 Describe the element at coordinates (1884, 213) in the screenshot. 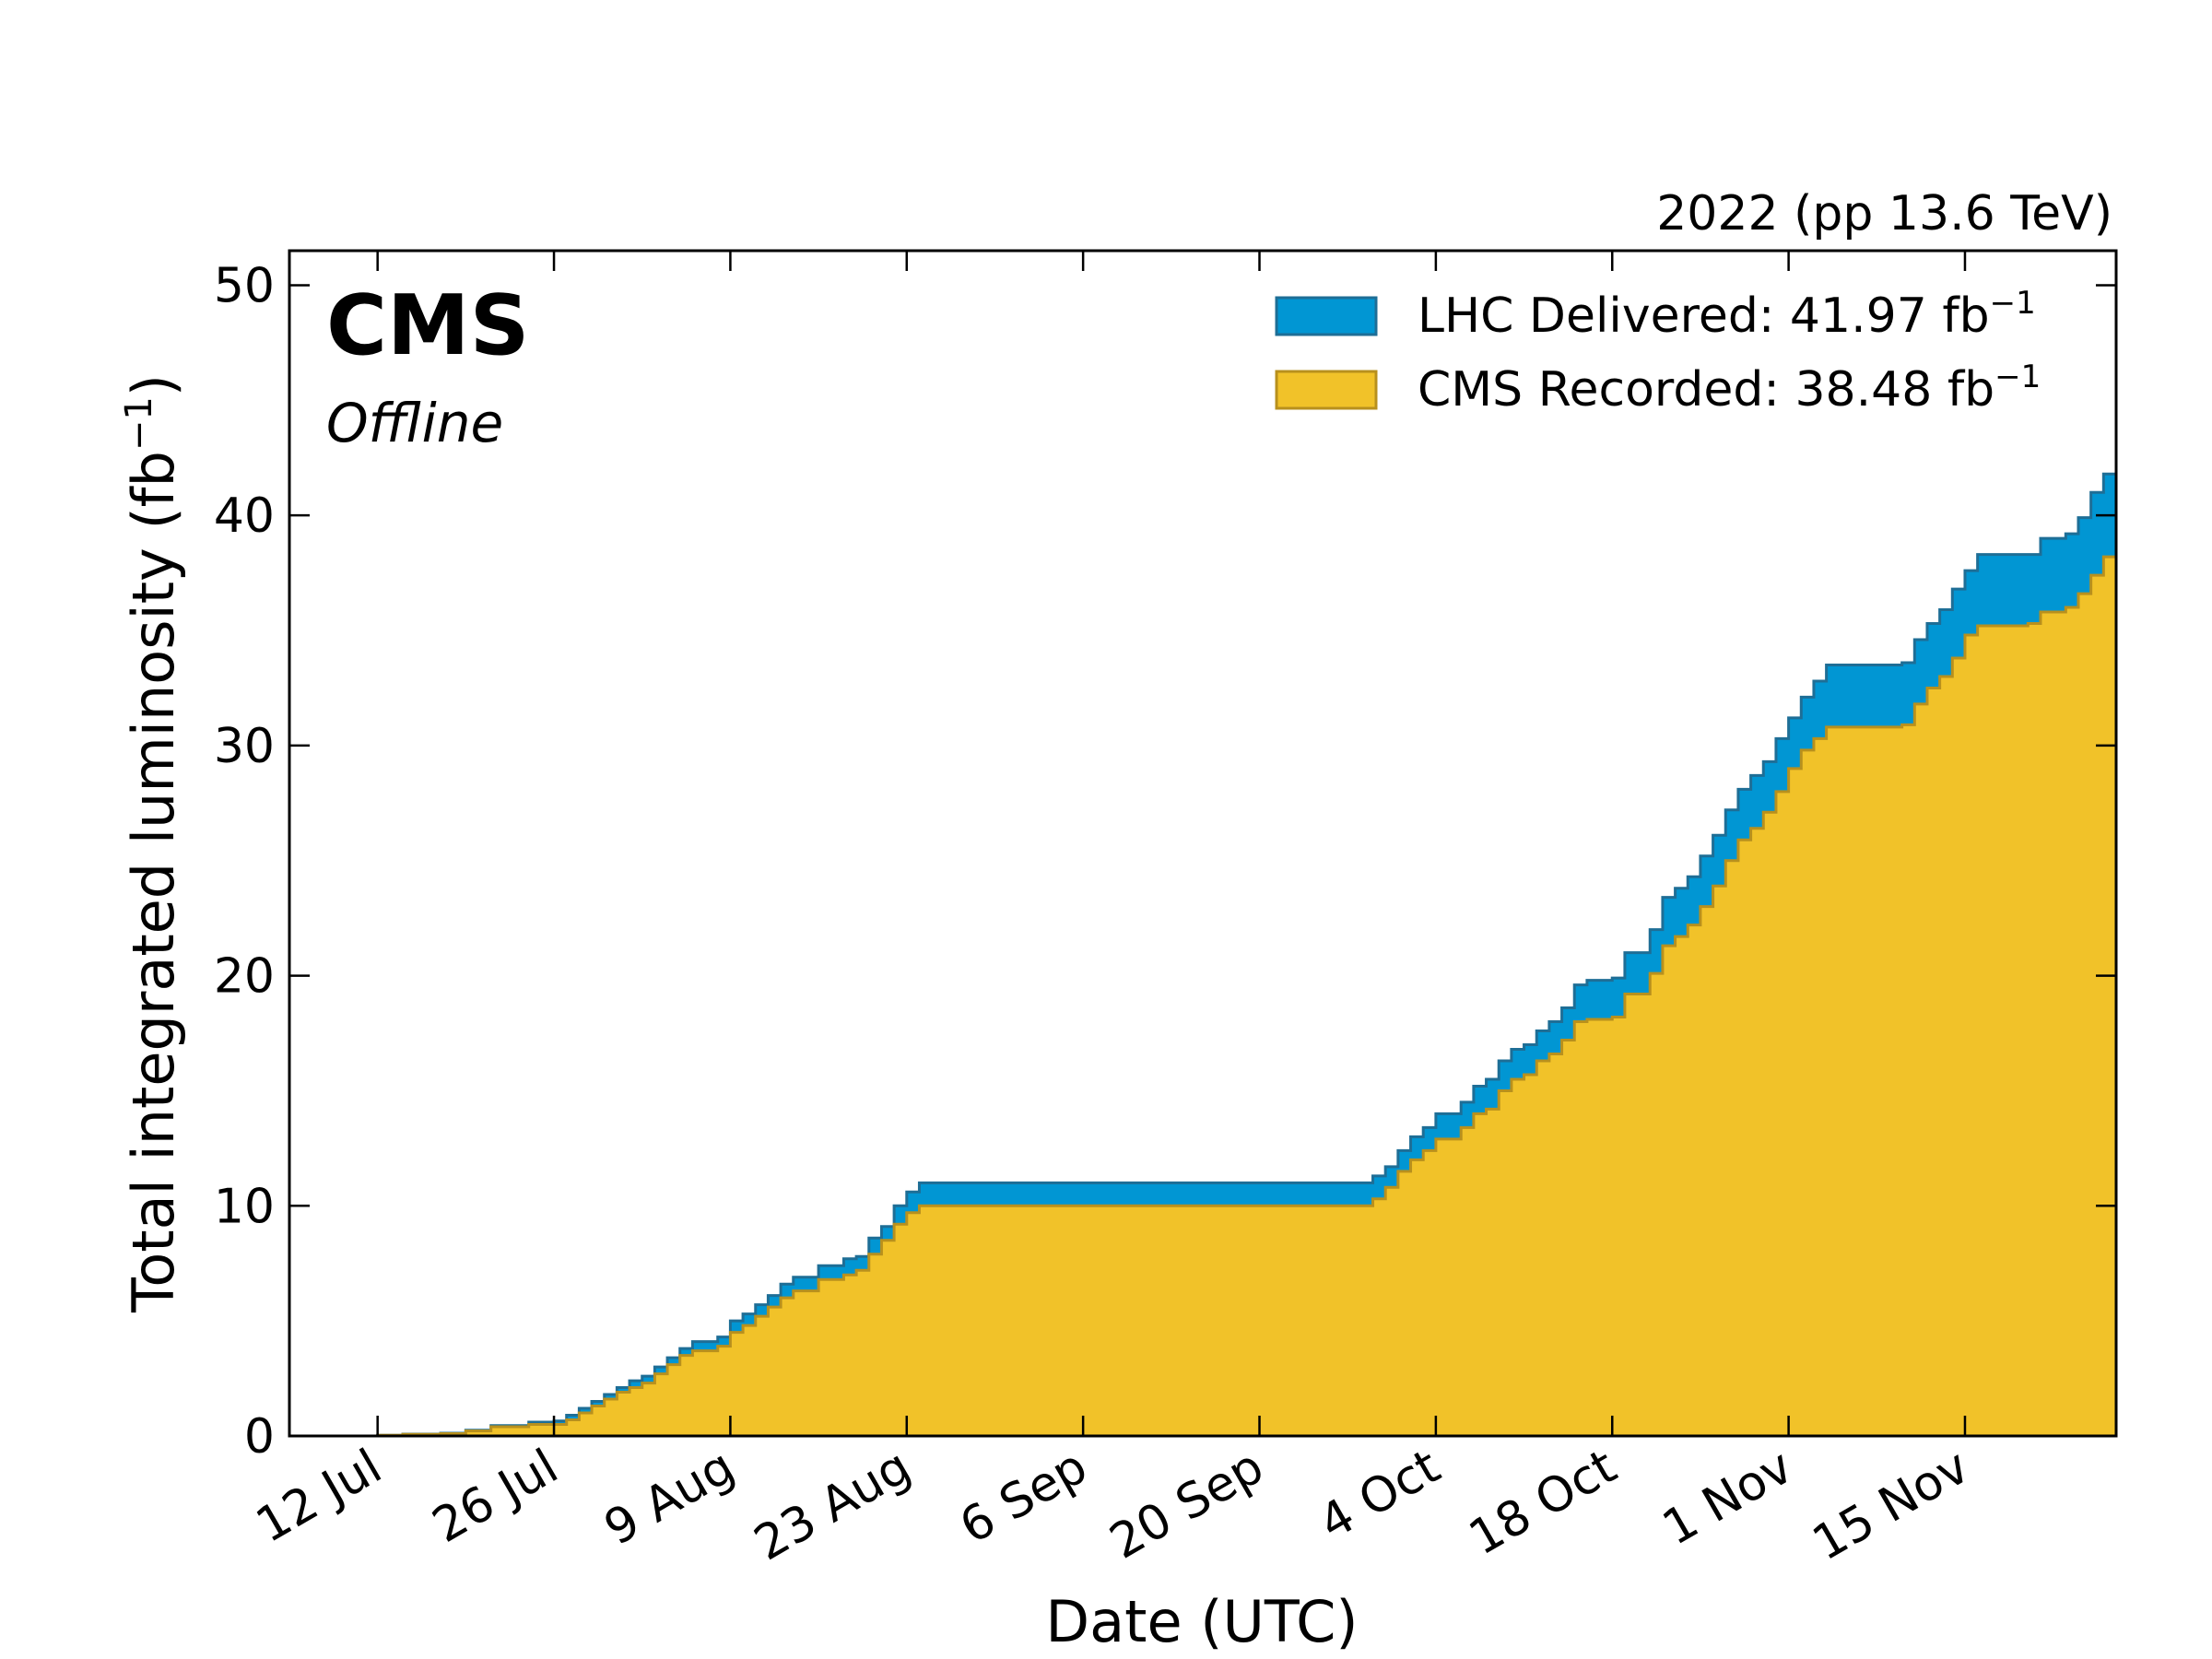

I see `top-right-label: 2022 (pp 13.6 TeV)` at that location.